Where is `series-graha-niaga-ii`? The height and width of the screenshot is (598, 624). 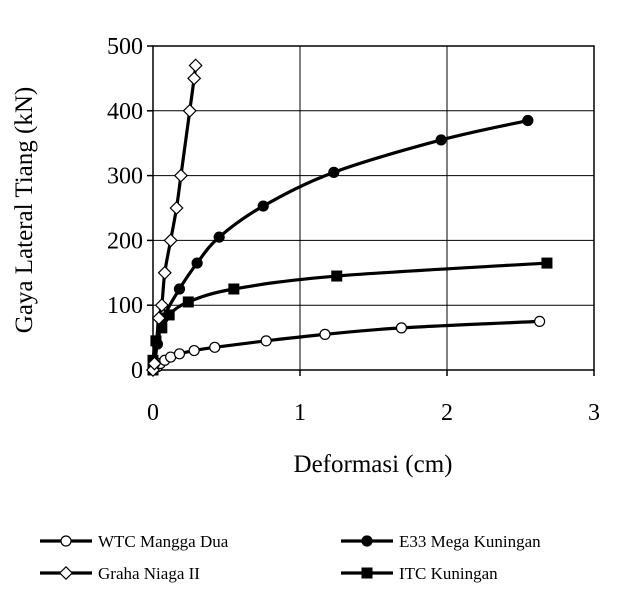
series-graha-niaga-ii is located at coordinates (174, 218).